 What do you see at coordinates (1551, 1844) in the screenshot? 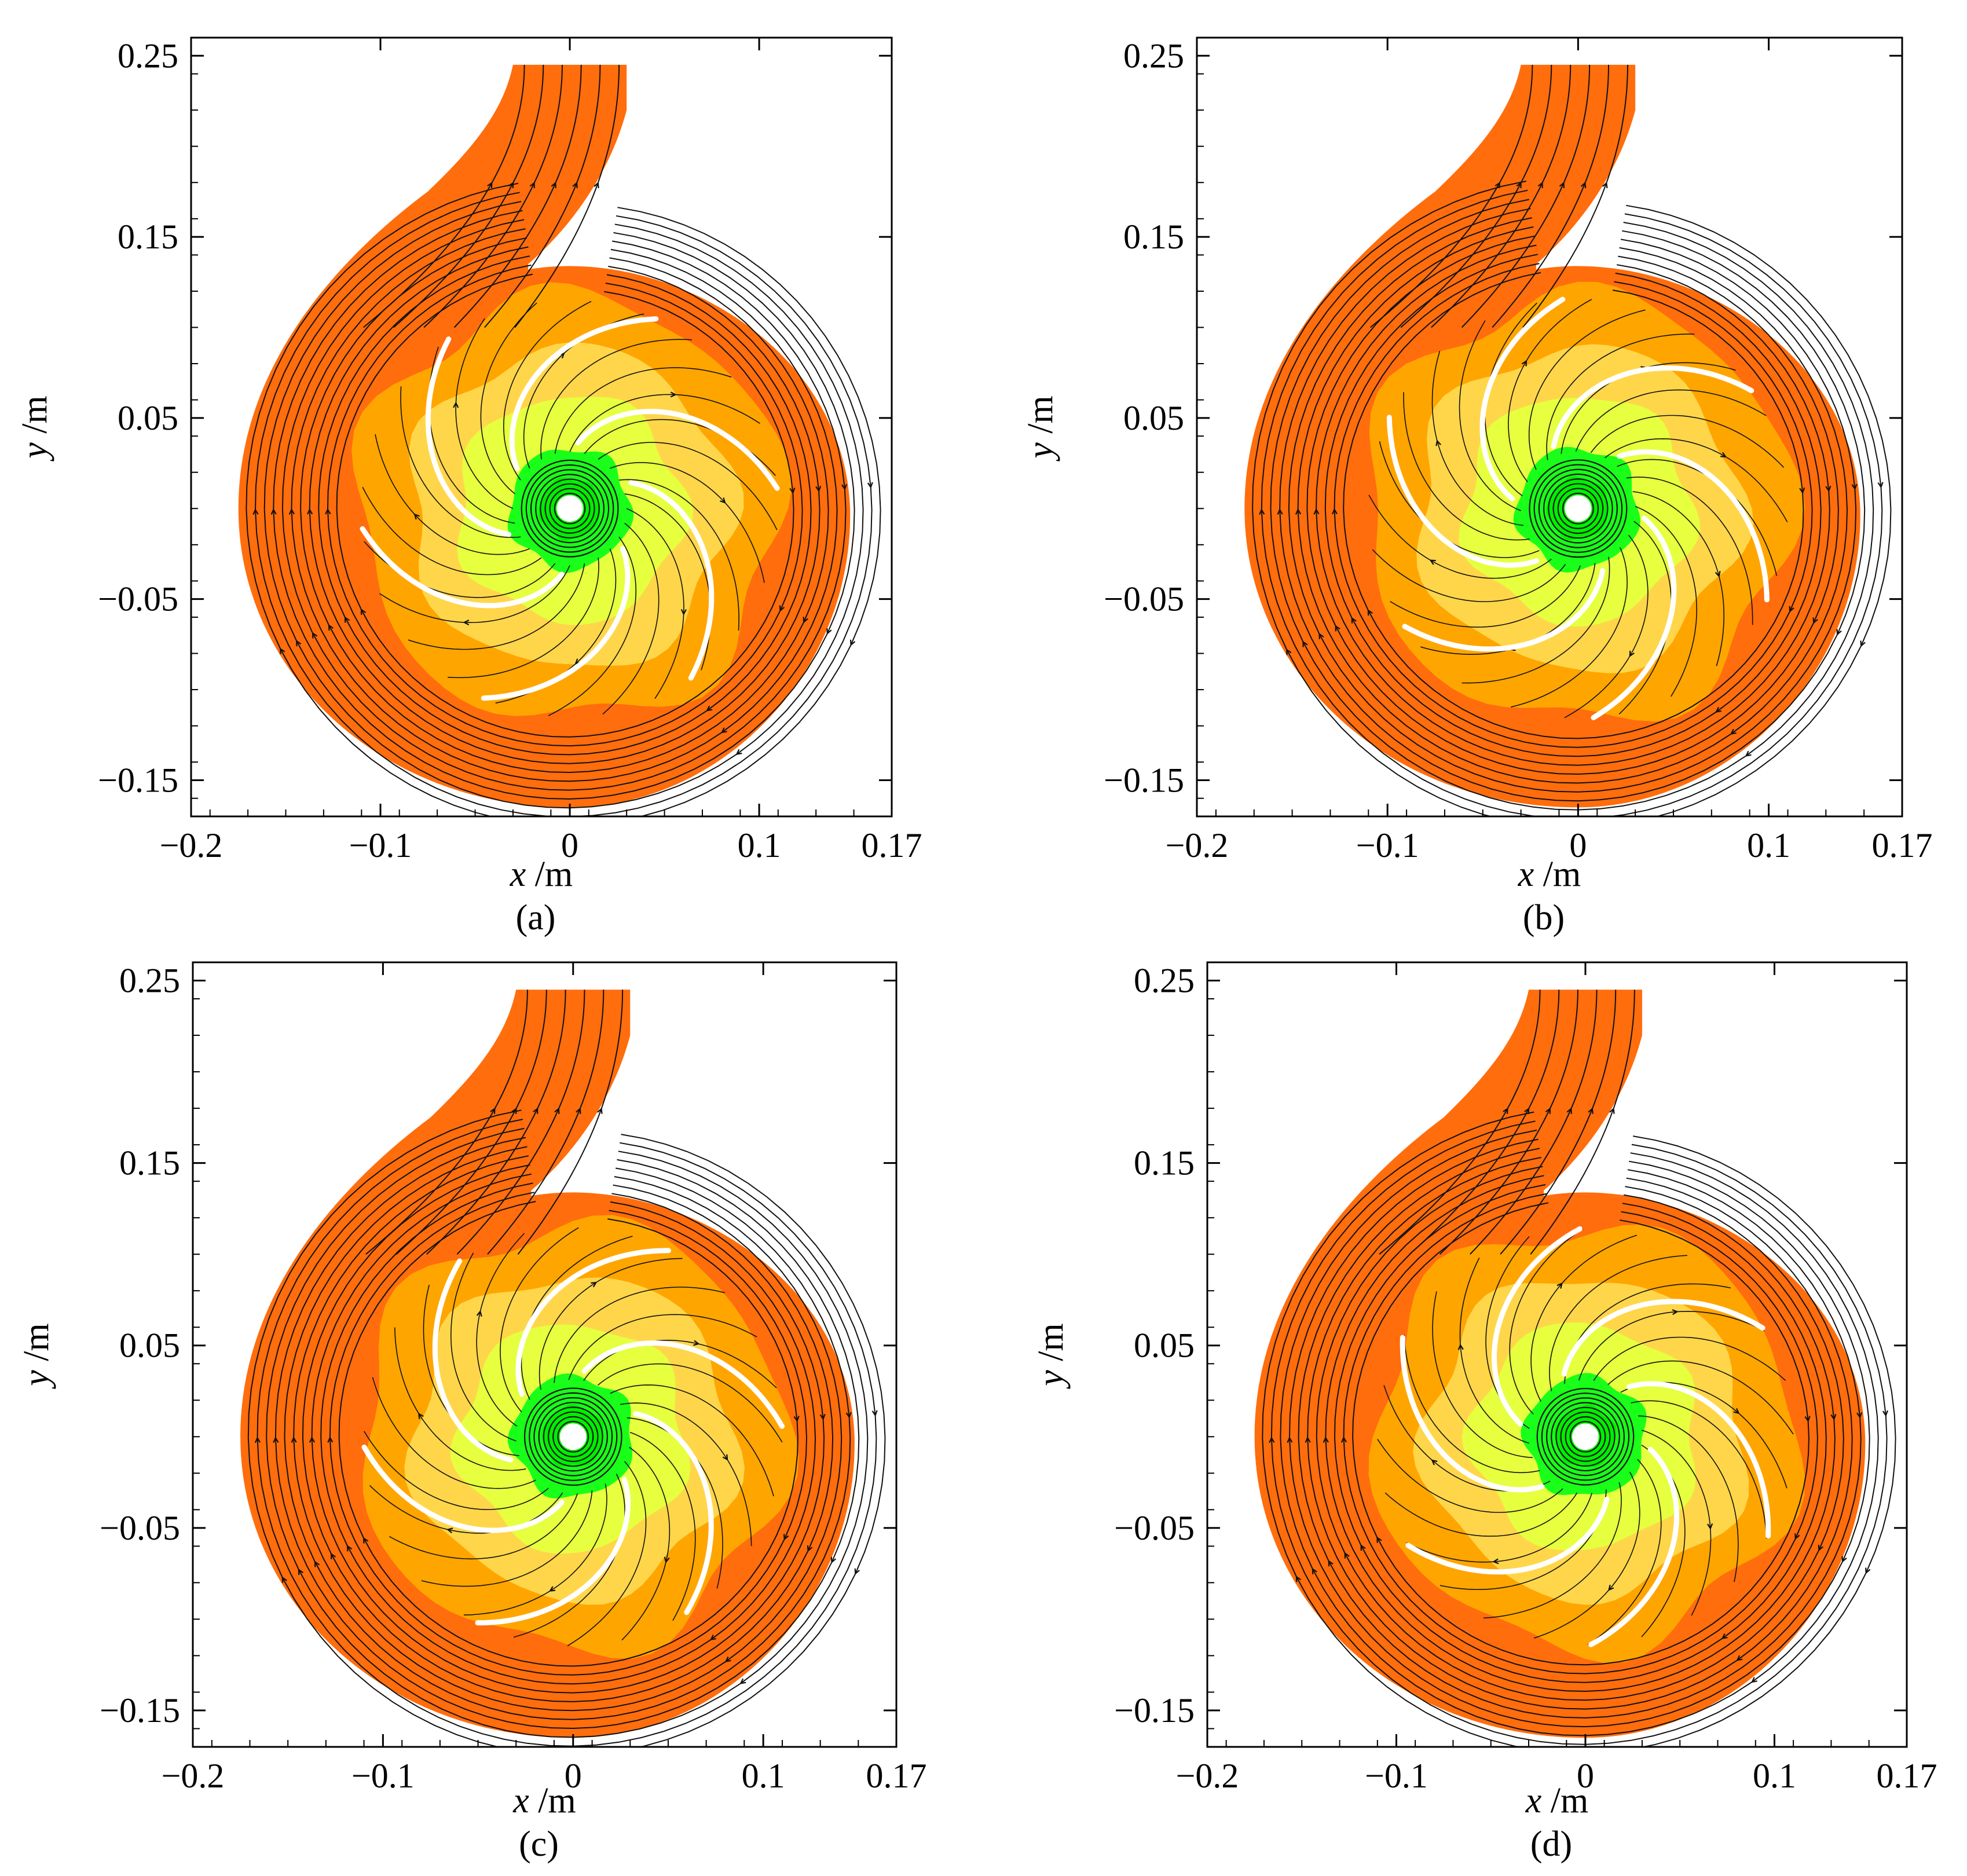
I see `panel-caption: (d)` at bounding box center [1551, 1844].